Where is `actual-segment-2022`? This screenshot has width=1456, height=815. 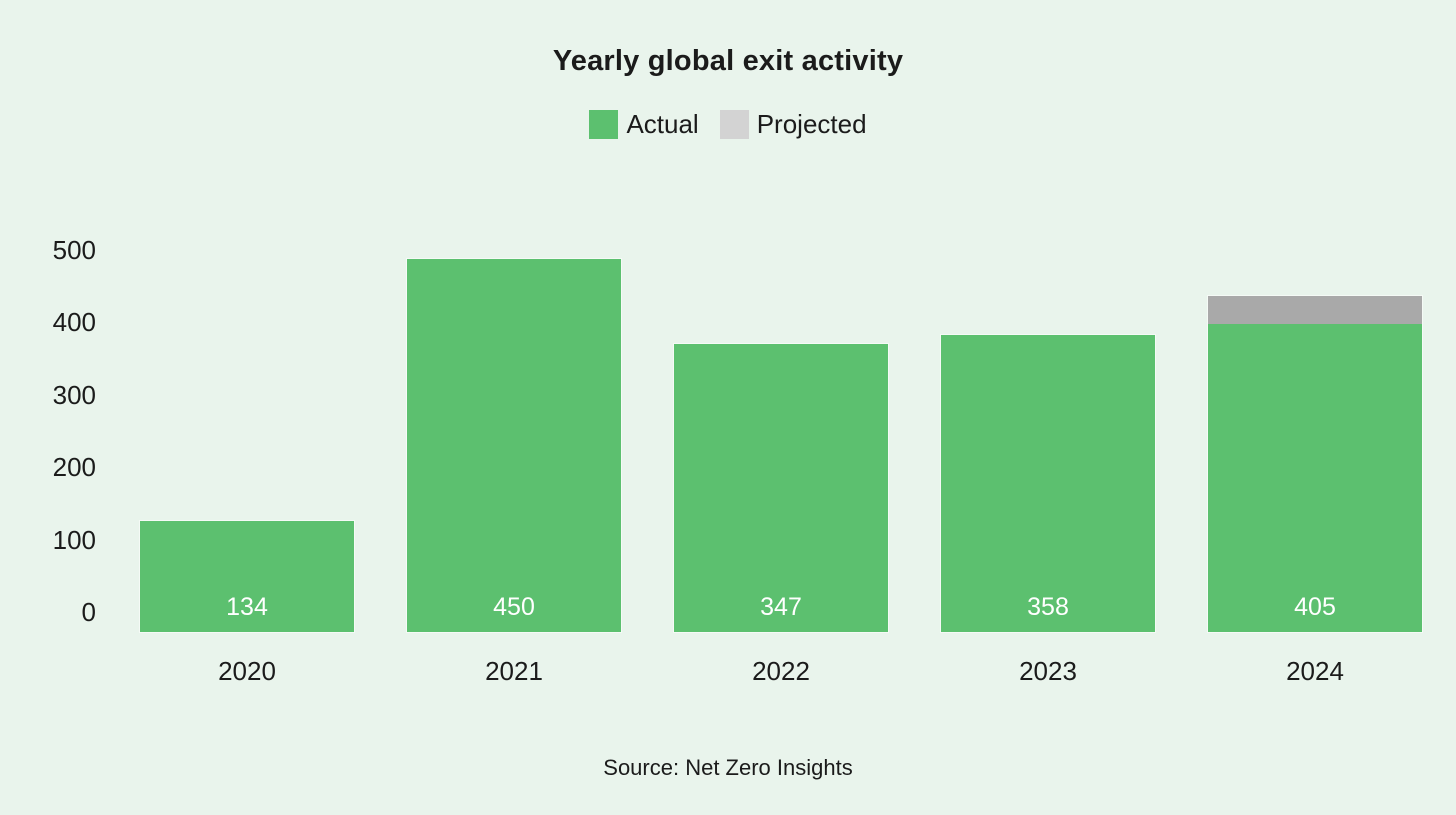
actual-segment-2022 is located at coordinates (781, 488).